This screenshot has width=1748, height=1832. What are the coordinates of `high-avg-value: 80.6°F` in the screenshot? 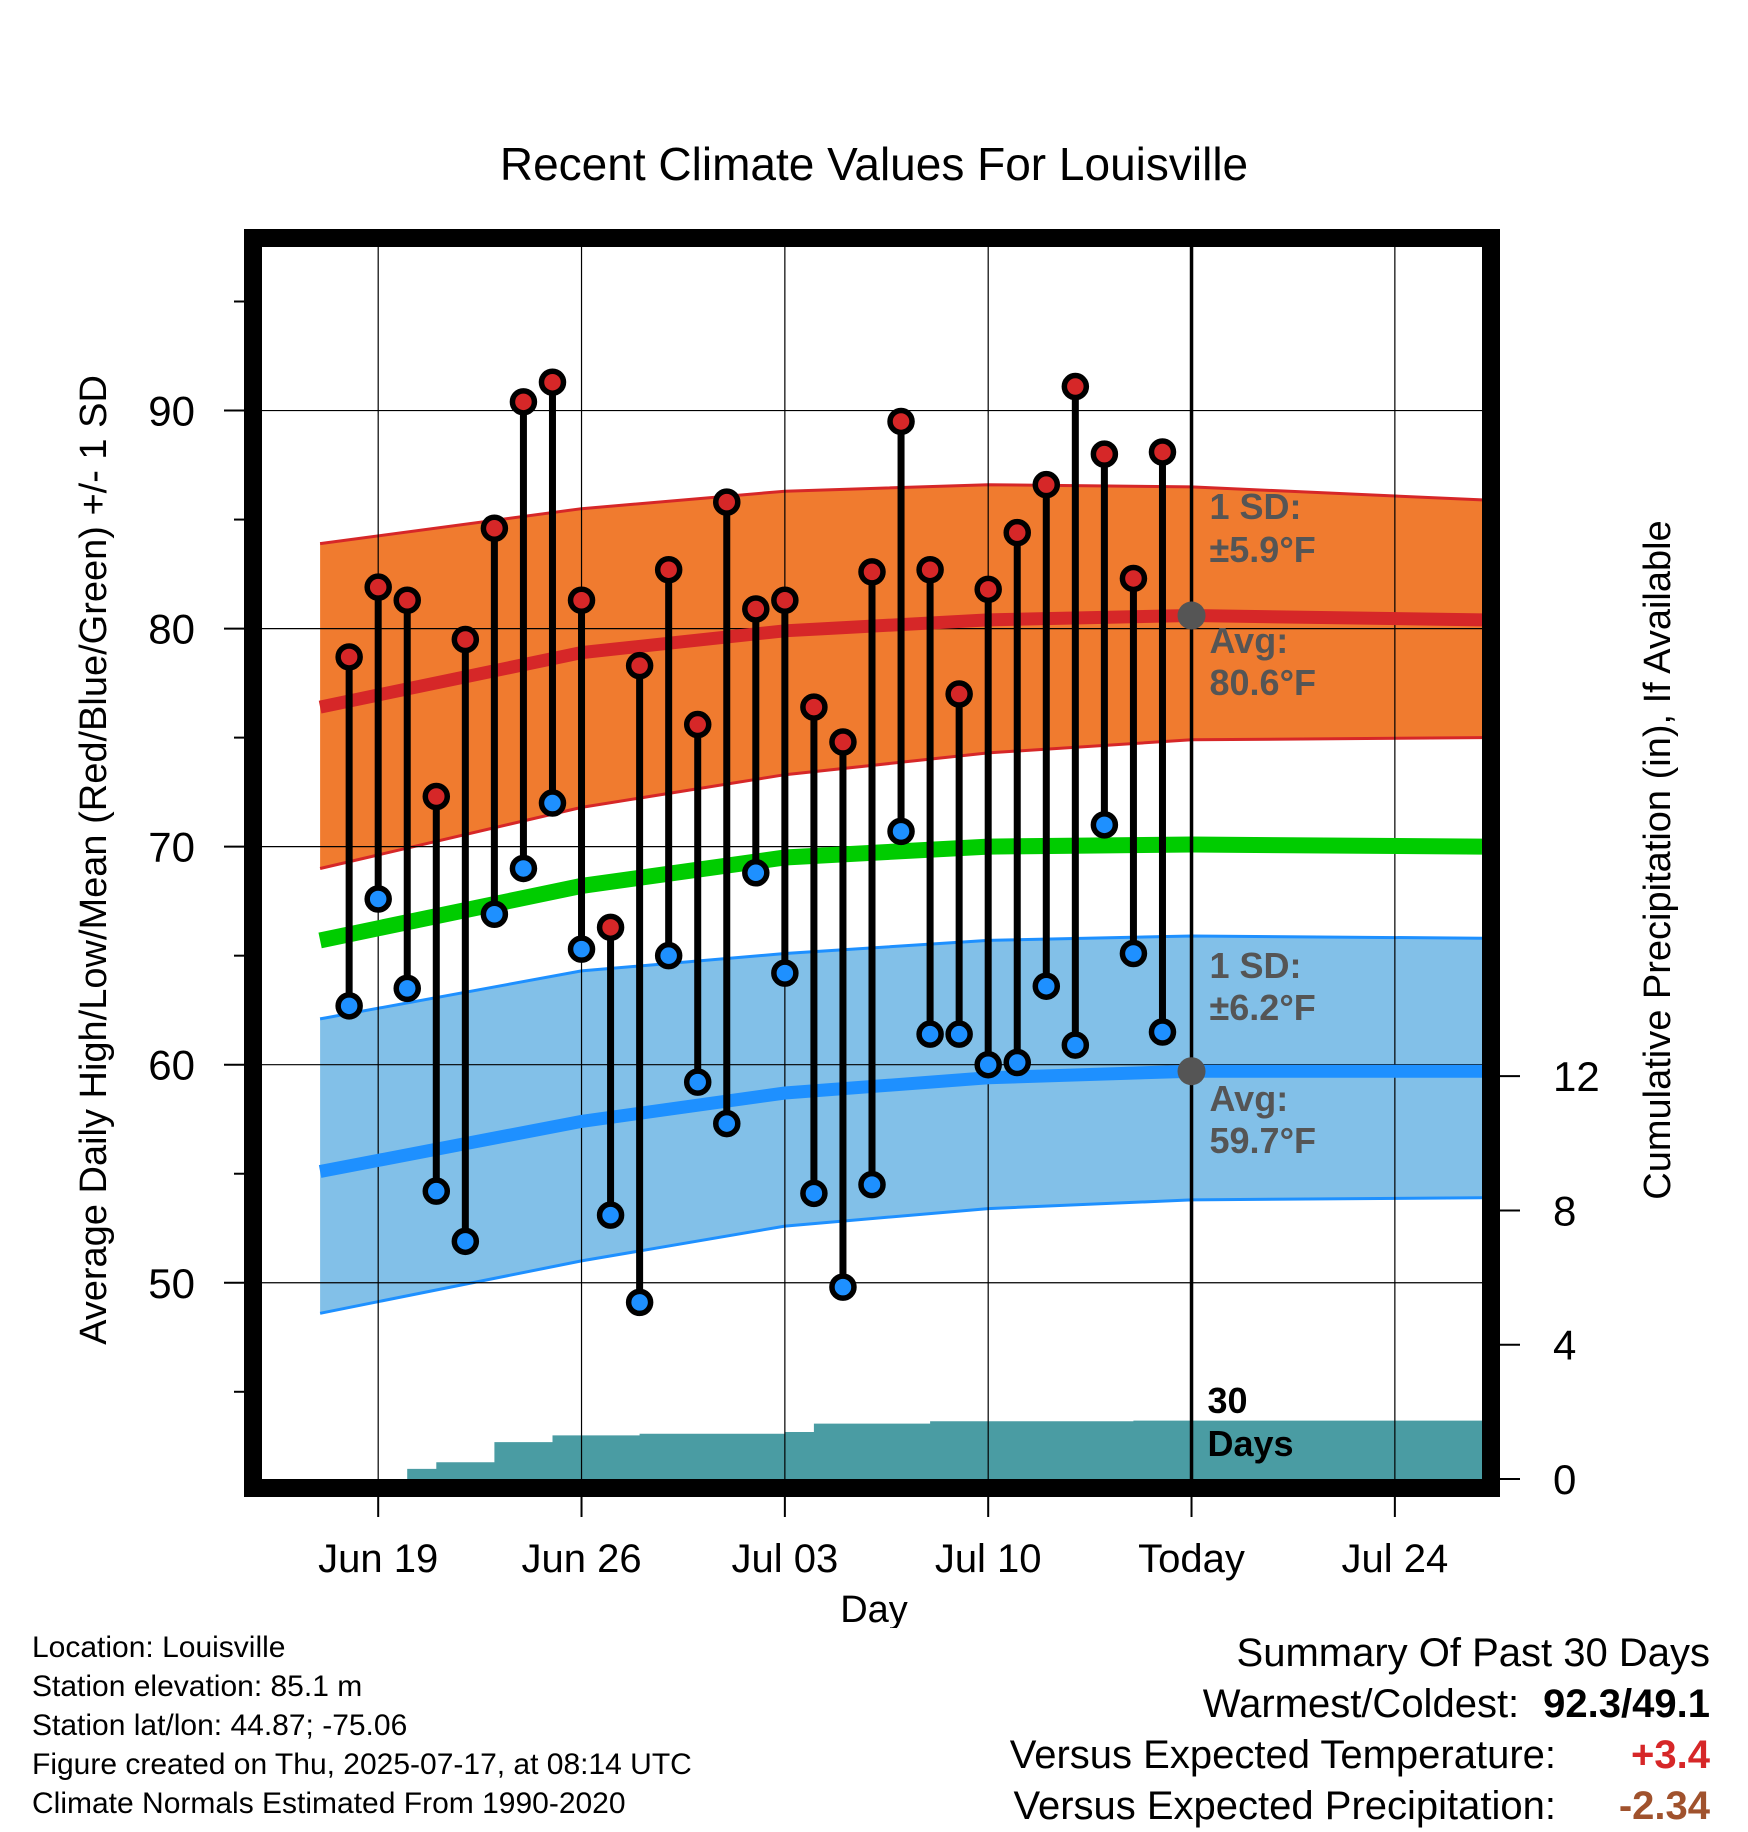 It's located at (1263, 682).